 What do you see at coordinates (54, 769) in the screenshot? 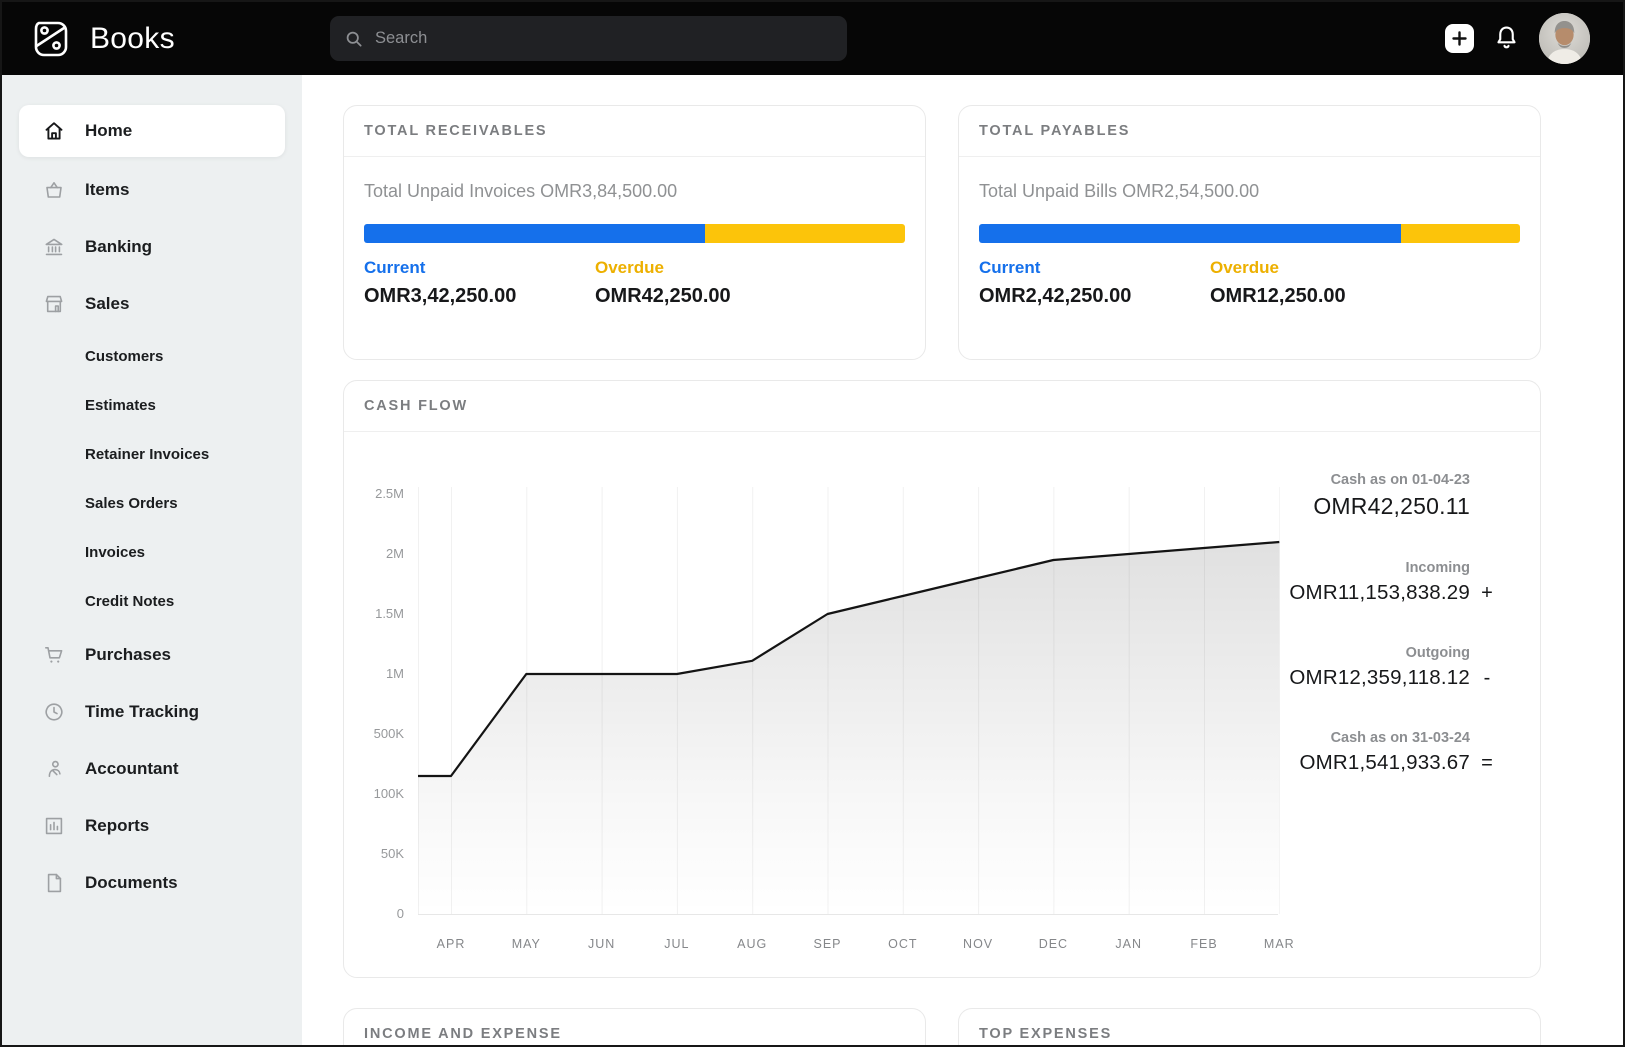
I see `accountant-icon` at bounding box center [54, 769].